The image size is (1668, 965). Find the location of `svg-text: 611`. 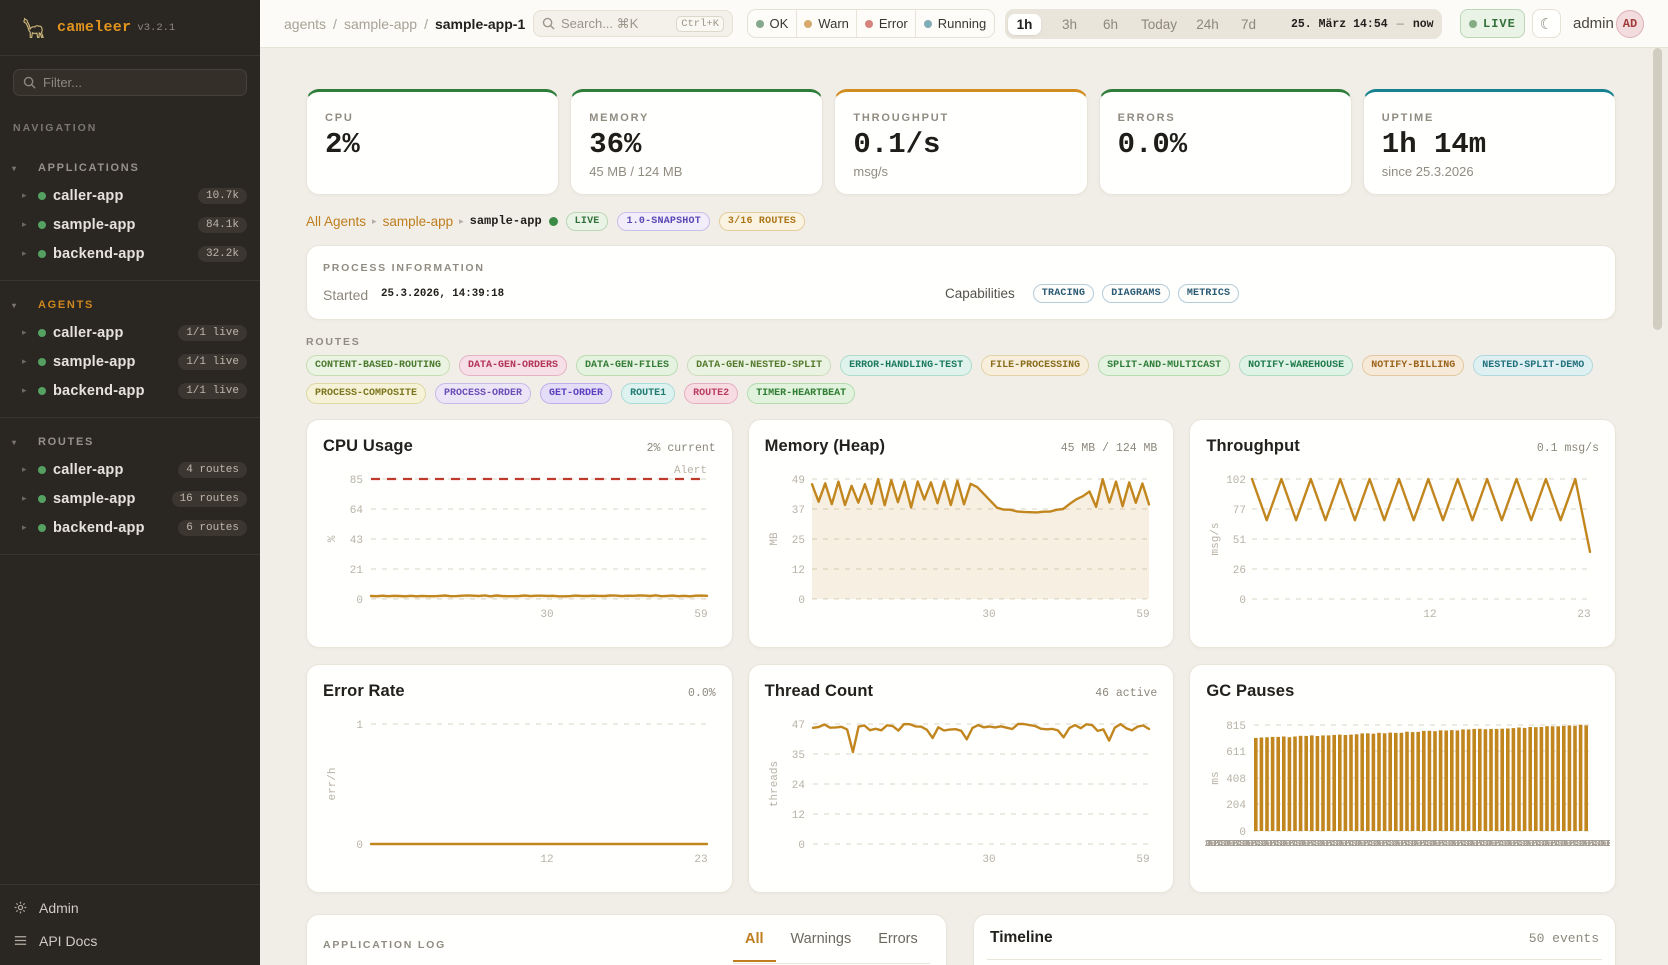

svg-text: 611 is located at coordinates (1237, 753).